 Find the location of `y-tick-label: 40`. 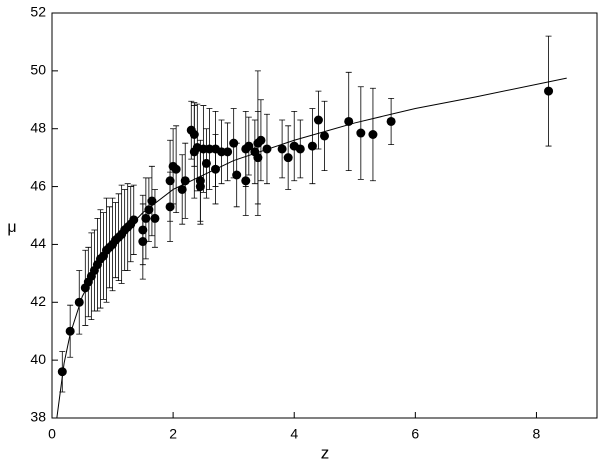

y-tick-label: 40 is located at coordinates (38, 359).